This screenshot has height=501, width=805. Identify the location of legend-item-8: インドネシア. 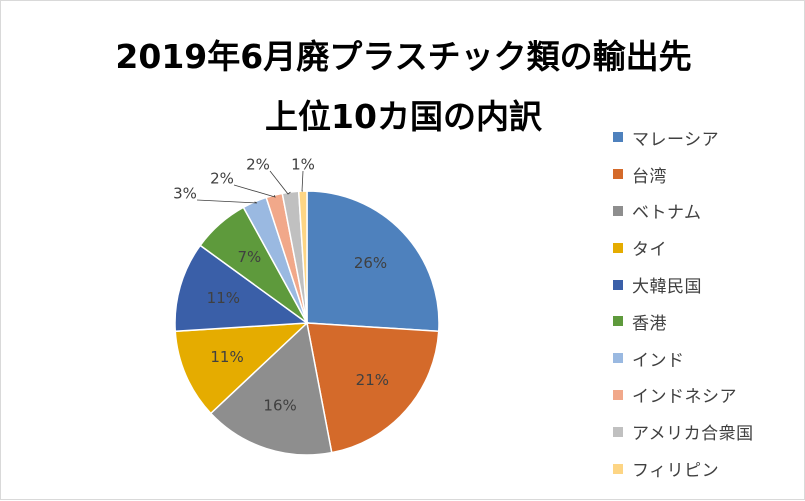
(708, 395).